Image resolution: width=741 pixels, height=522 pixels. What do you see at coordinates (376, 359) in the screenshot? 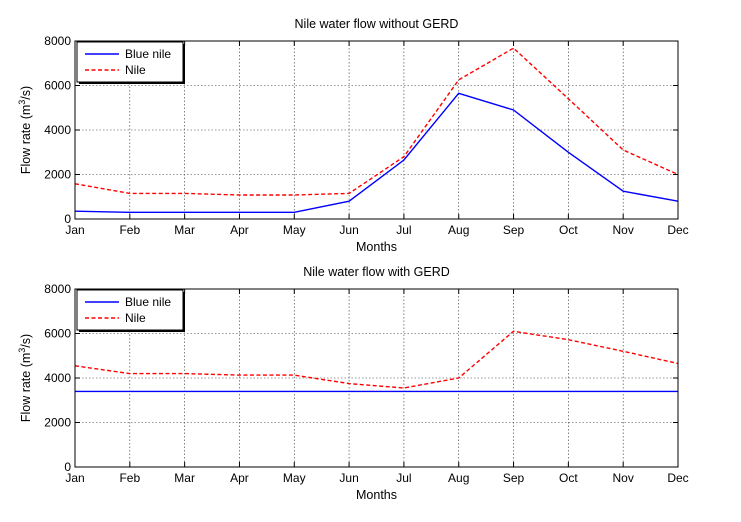
I see `series-line-nile` at bounding box center [376, 359].